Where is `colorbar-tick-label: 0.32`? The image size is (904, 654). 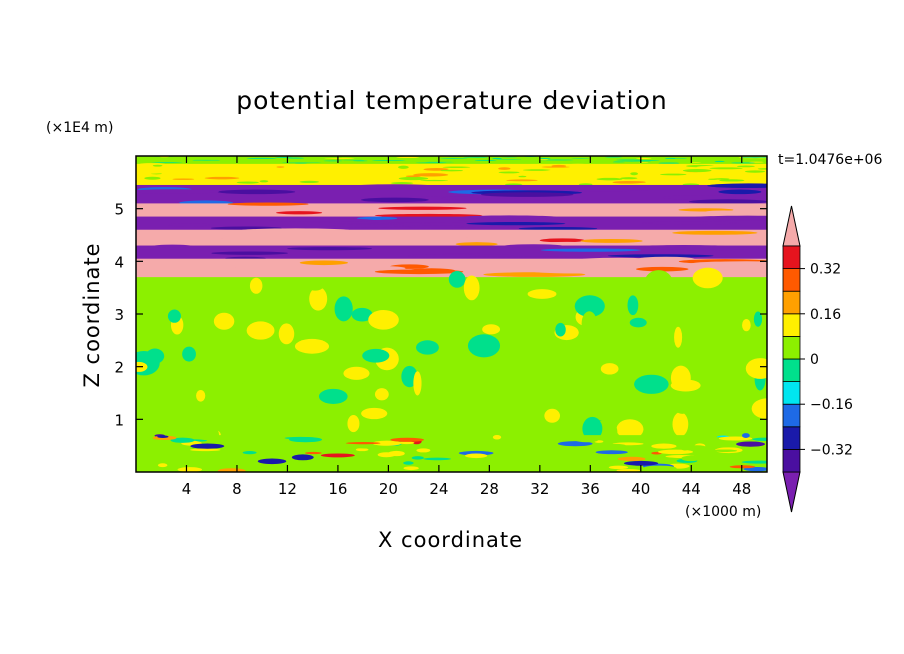 colorbar-tick-label: 0.32 is located at coordinates (825, 270).